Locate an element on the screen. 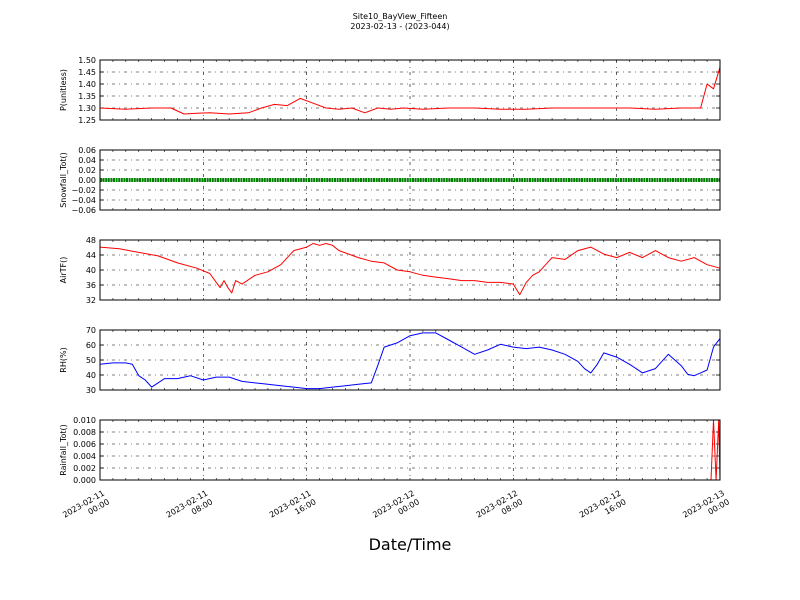 The width and height of the screenshot is (800, 600). y-tick-label: 30 is located at coordinates (91, 390).